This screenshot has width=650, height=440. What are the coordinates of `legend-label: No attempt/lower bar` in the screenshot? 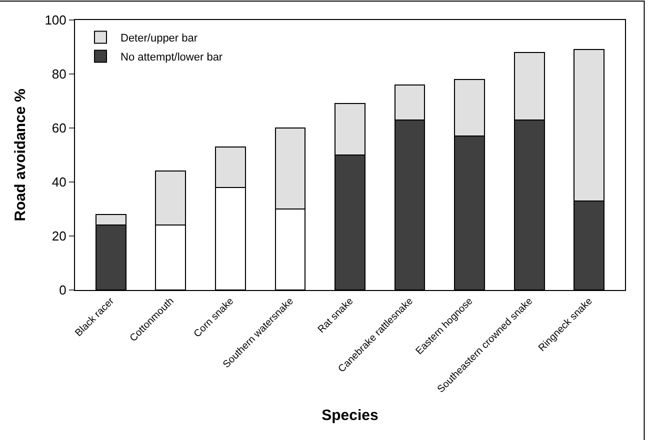 It's located at (171, 57).